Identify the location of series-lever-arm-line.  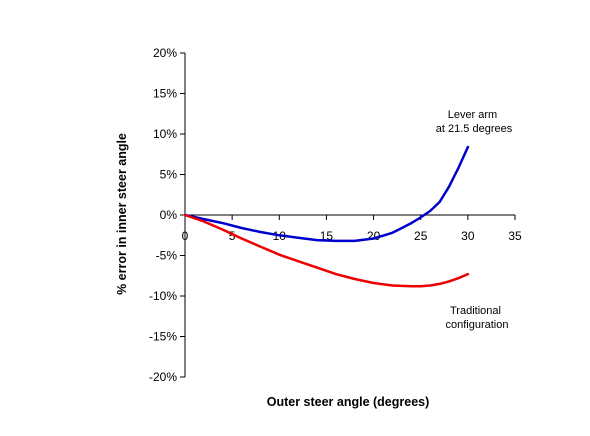
(326, 194).